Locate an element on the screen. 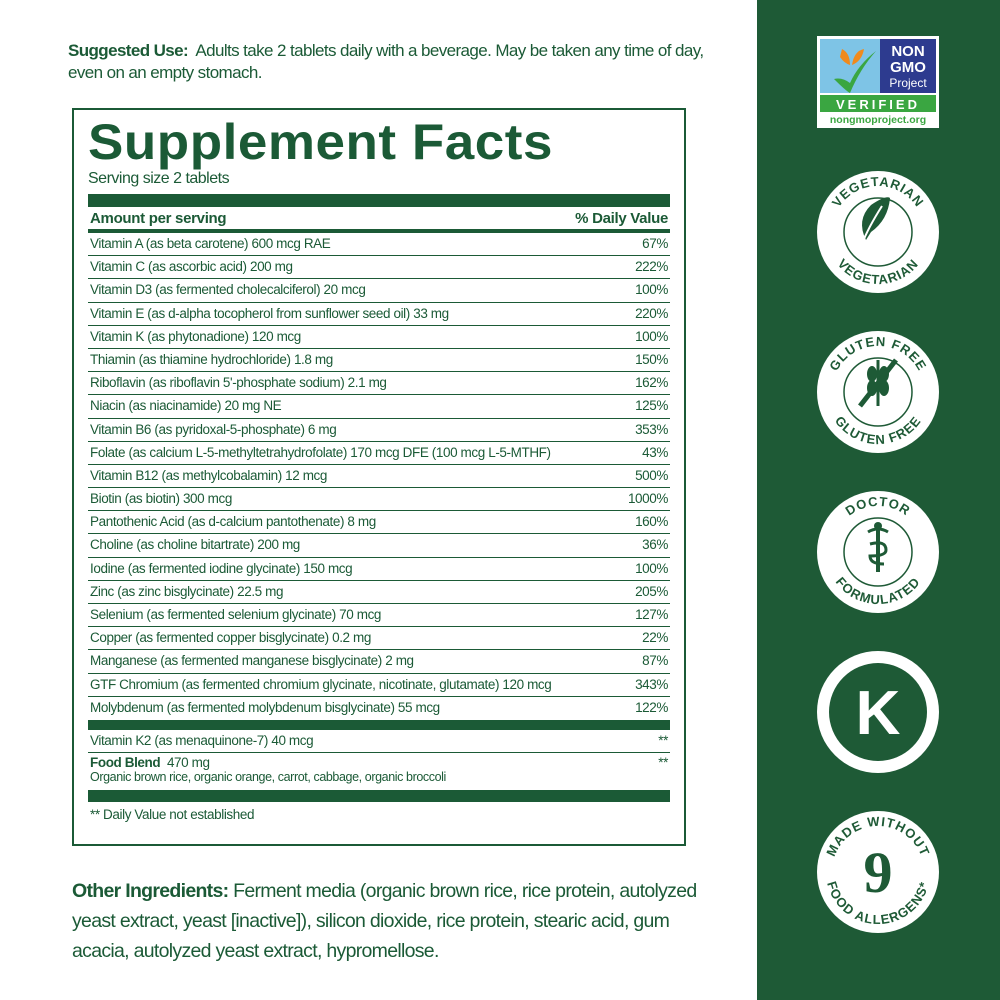  other-ingredients-label: Other Ingredients: is located at coordinates (150, 891).